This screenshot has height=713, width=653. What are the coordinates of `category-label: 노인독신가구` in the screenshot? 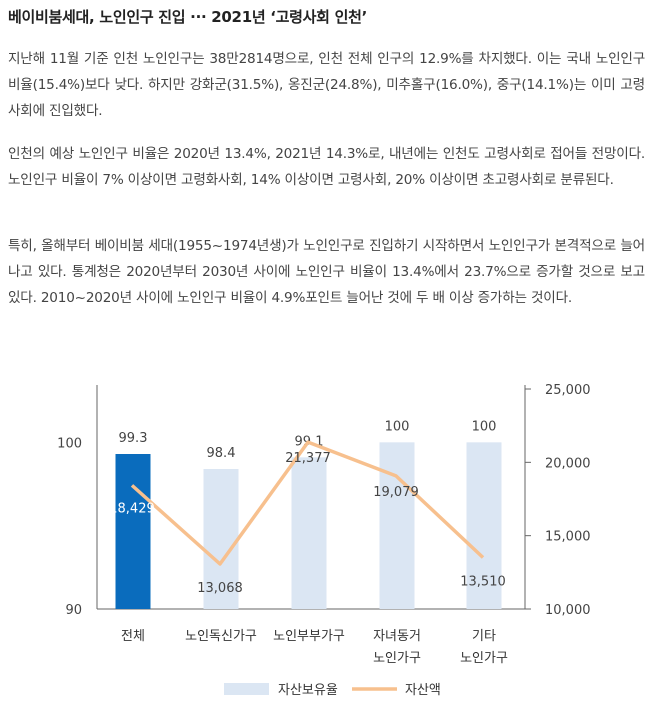 It's located at (221, 636).